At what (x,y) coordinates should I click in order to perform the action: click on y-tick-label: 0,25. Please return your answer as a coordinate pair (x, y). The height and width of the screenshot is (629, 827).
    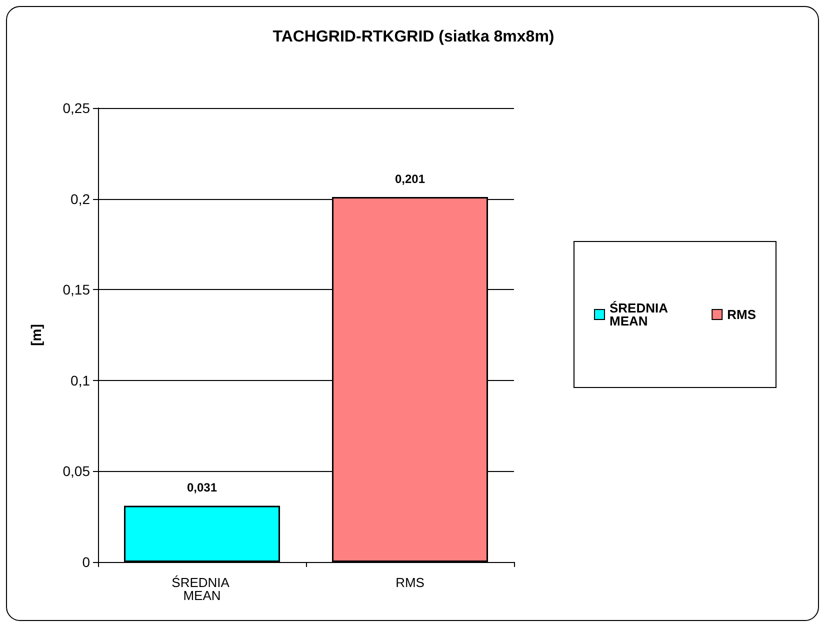
    Looking at the image, I should click on (76, 108).